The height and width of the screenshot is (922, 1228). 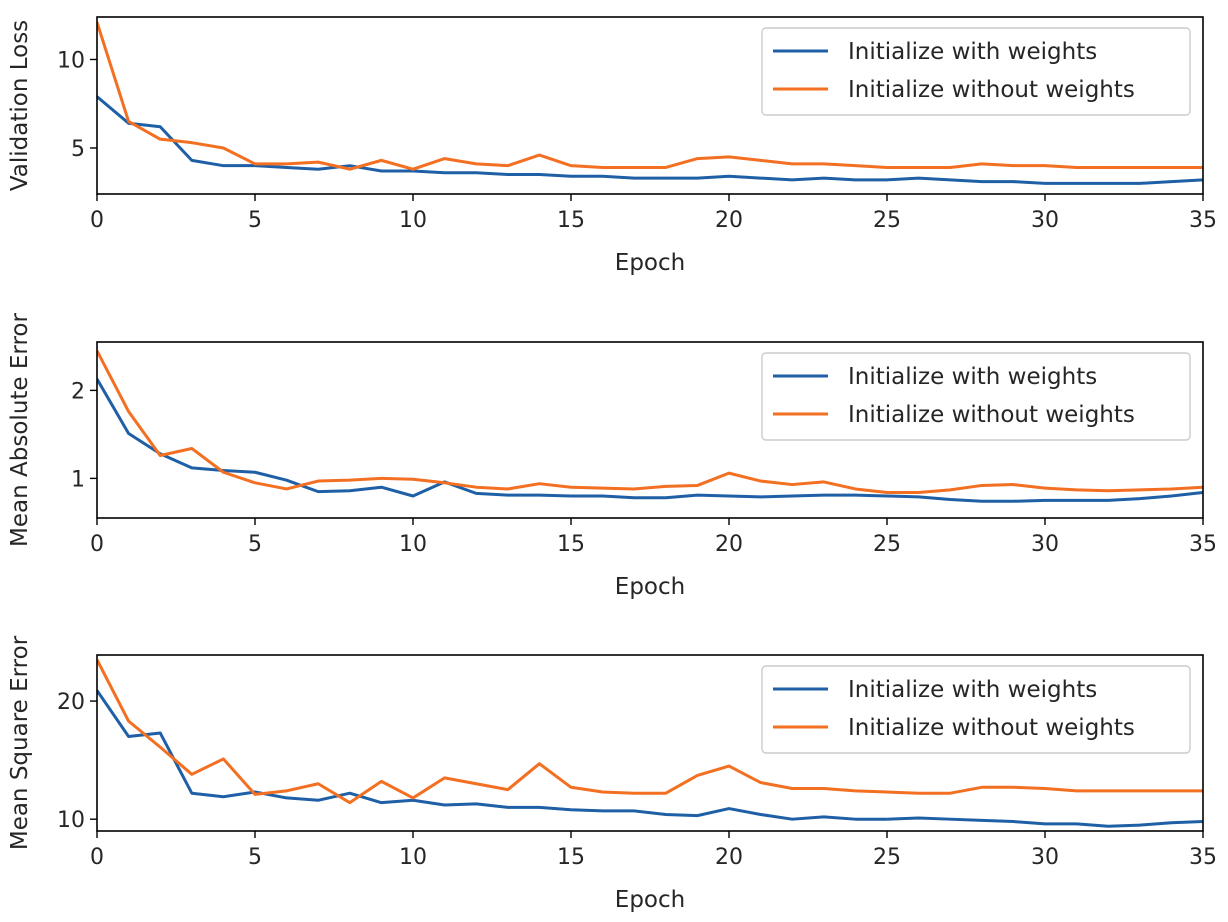 What do you see at coordinates (20, 430) in the screenshot?
I see `y-axis-label: Mean Absolute Error` at bounding box center [20, 430].